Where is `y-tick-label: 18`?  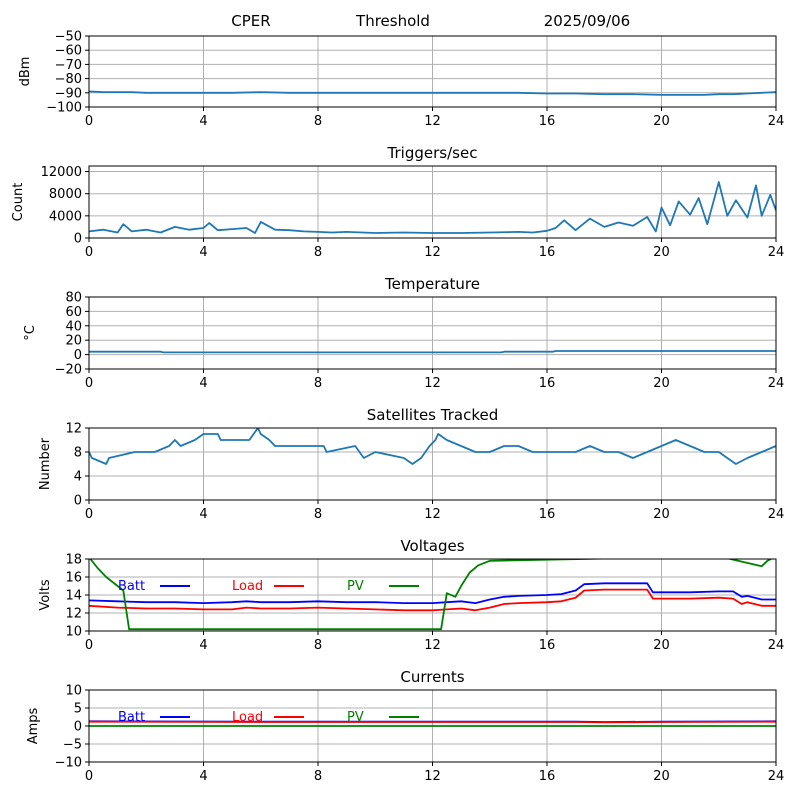 y-tick-label: 18 is located at coordinates (73, 560).